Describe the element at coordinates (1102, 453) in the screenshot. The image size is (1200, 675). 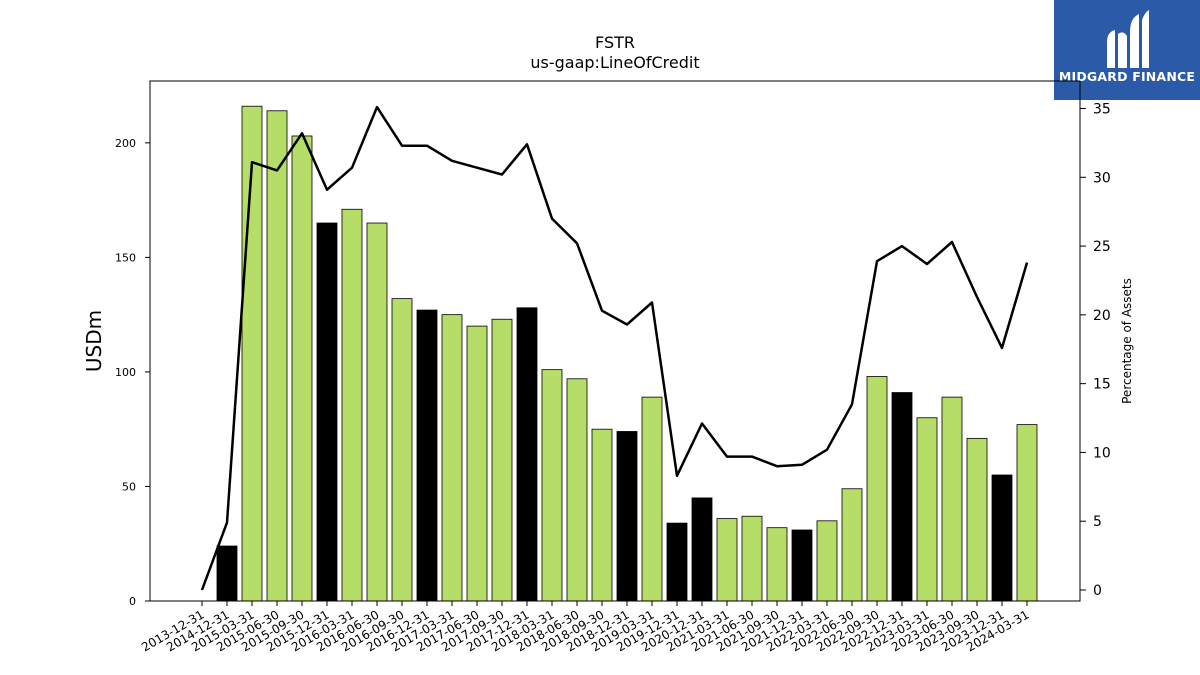
I see `y2-tick-label: 10` at that location.